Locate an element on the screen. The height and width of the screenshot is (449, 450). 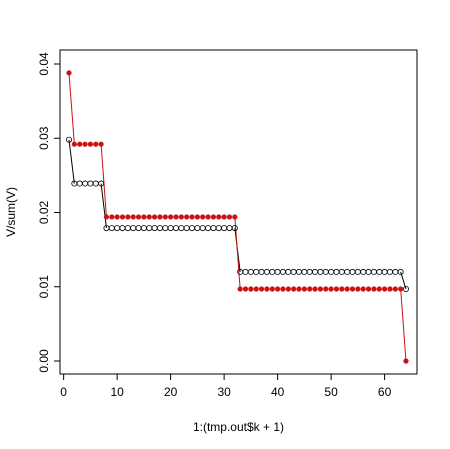
x-tick-label: 50 is located at coordinates (331, 392).